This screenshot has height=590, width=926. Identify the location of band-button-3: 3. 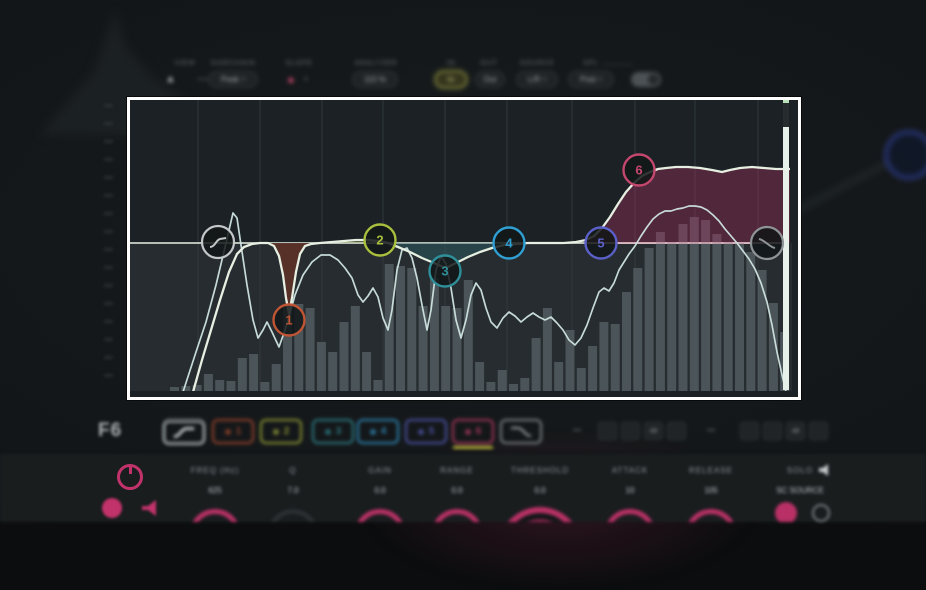
(333, 431).